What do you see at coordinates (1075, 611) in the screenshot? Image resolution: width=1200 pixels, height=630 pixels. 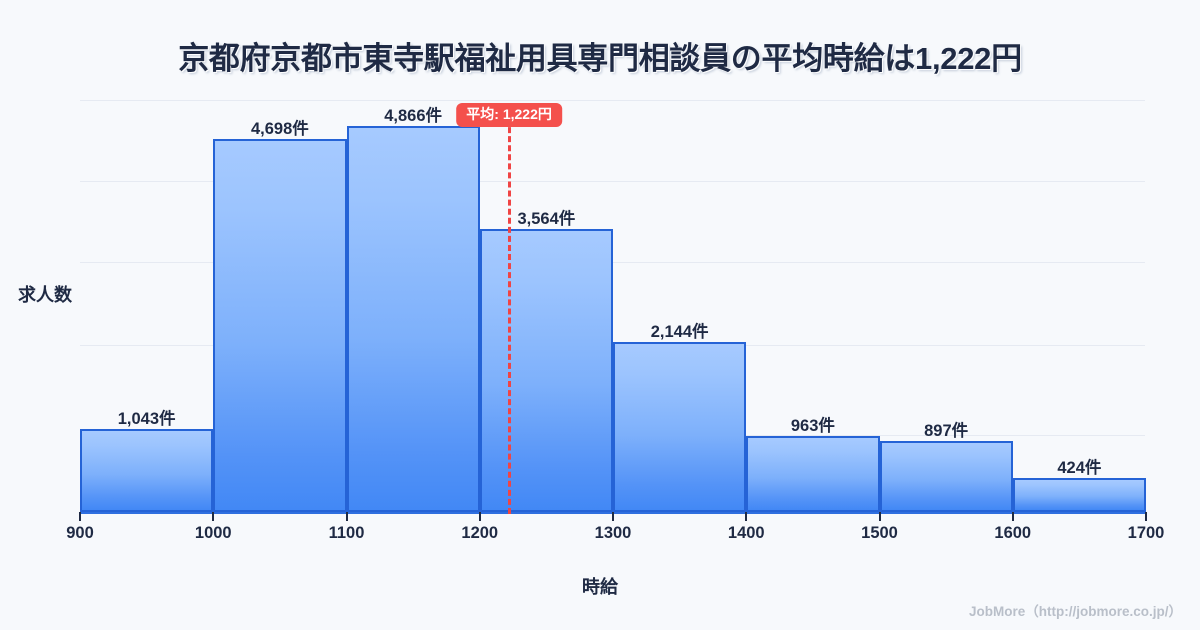 I see `watermark-credit: JobMore（http://jobmore.co.jp/）` at bounding box center [1075, 611].